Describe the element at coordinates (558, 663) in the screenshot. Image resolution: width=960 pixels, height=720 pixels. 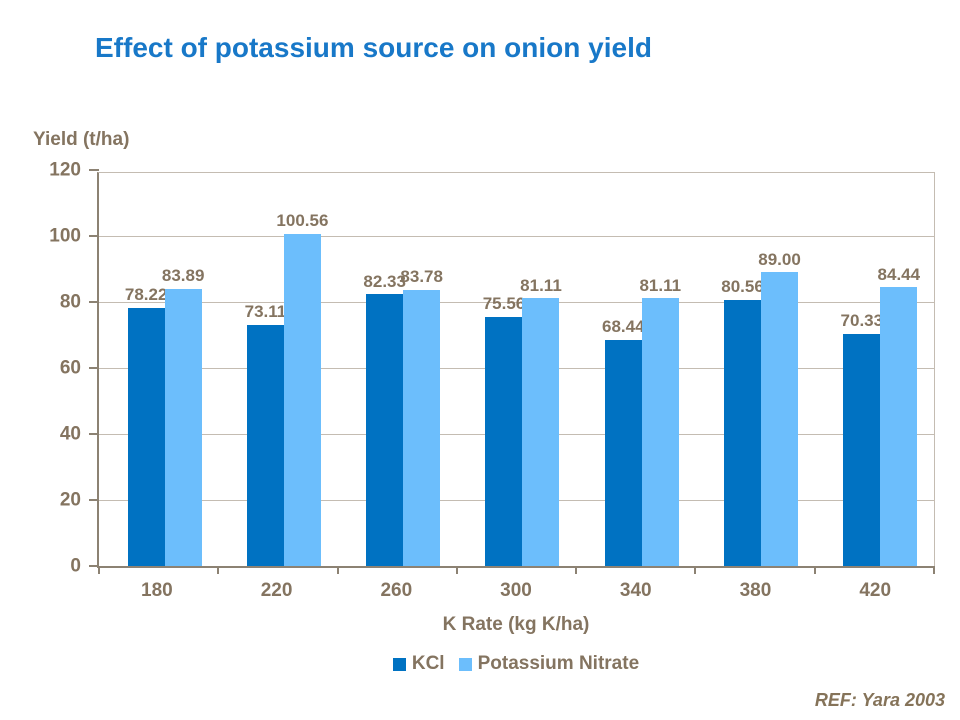
I see `legend-label: Potassium Nitrate` at that location.